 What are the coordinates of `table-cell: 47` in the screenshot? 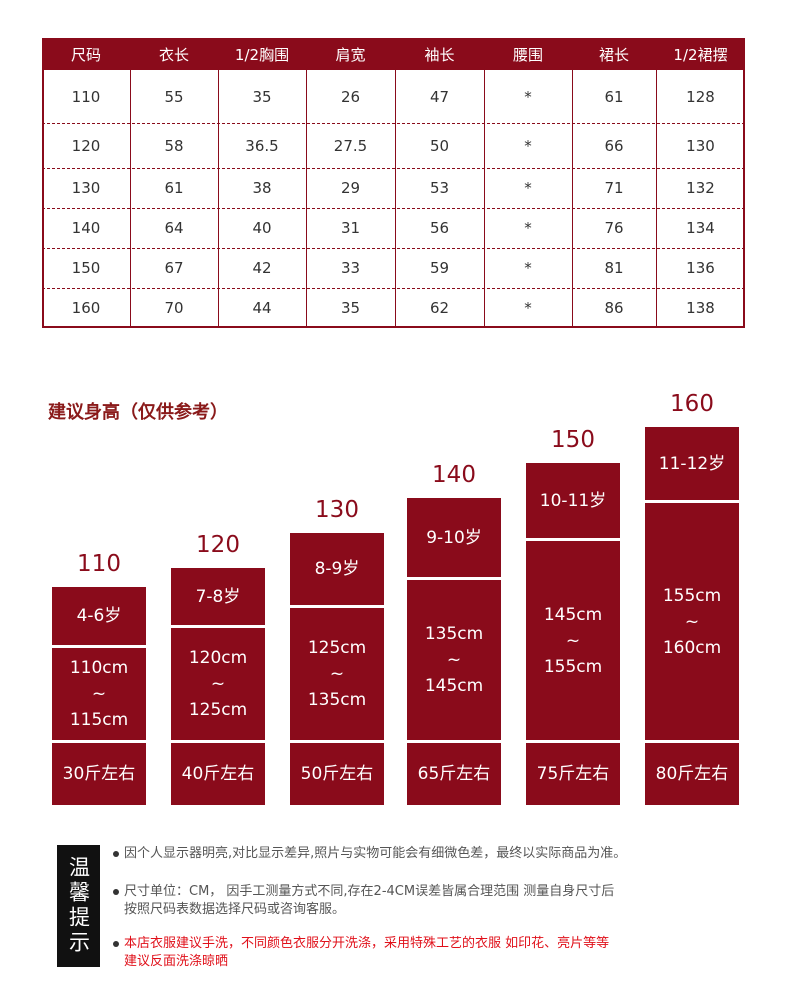 It's located at (439, 96).